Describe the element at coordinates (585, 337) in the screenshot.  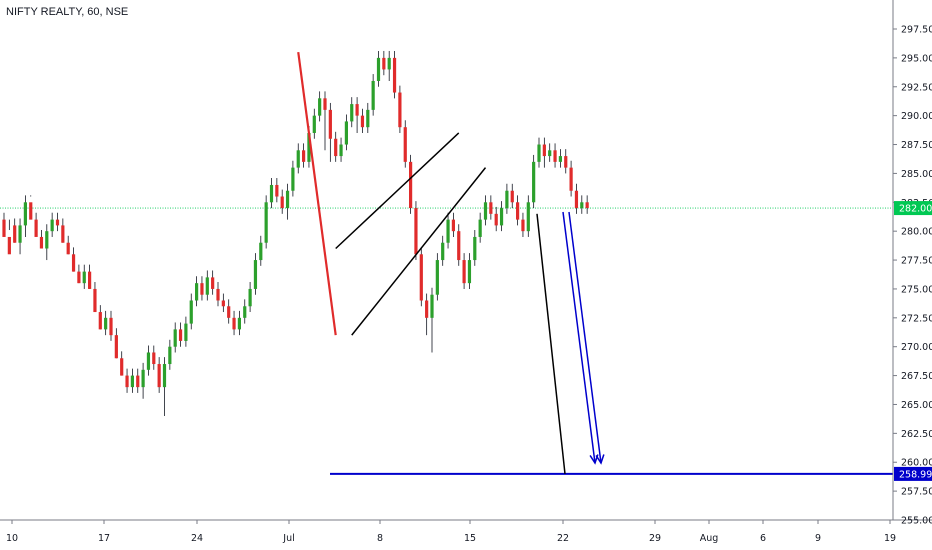
I see `projection-arrow-b` at that location.